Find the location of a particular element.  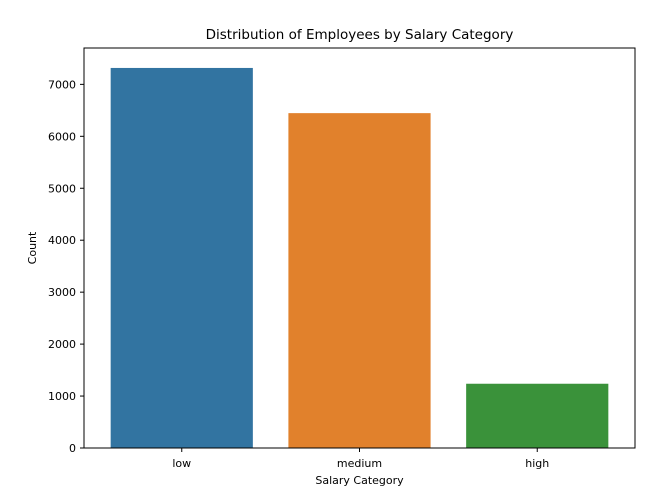

bar-high is located at coordinates (537, 415).